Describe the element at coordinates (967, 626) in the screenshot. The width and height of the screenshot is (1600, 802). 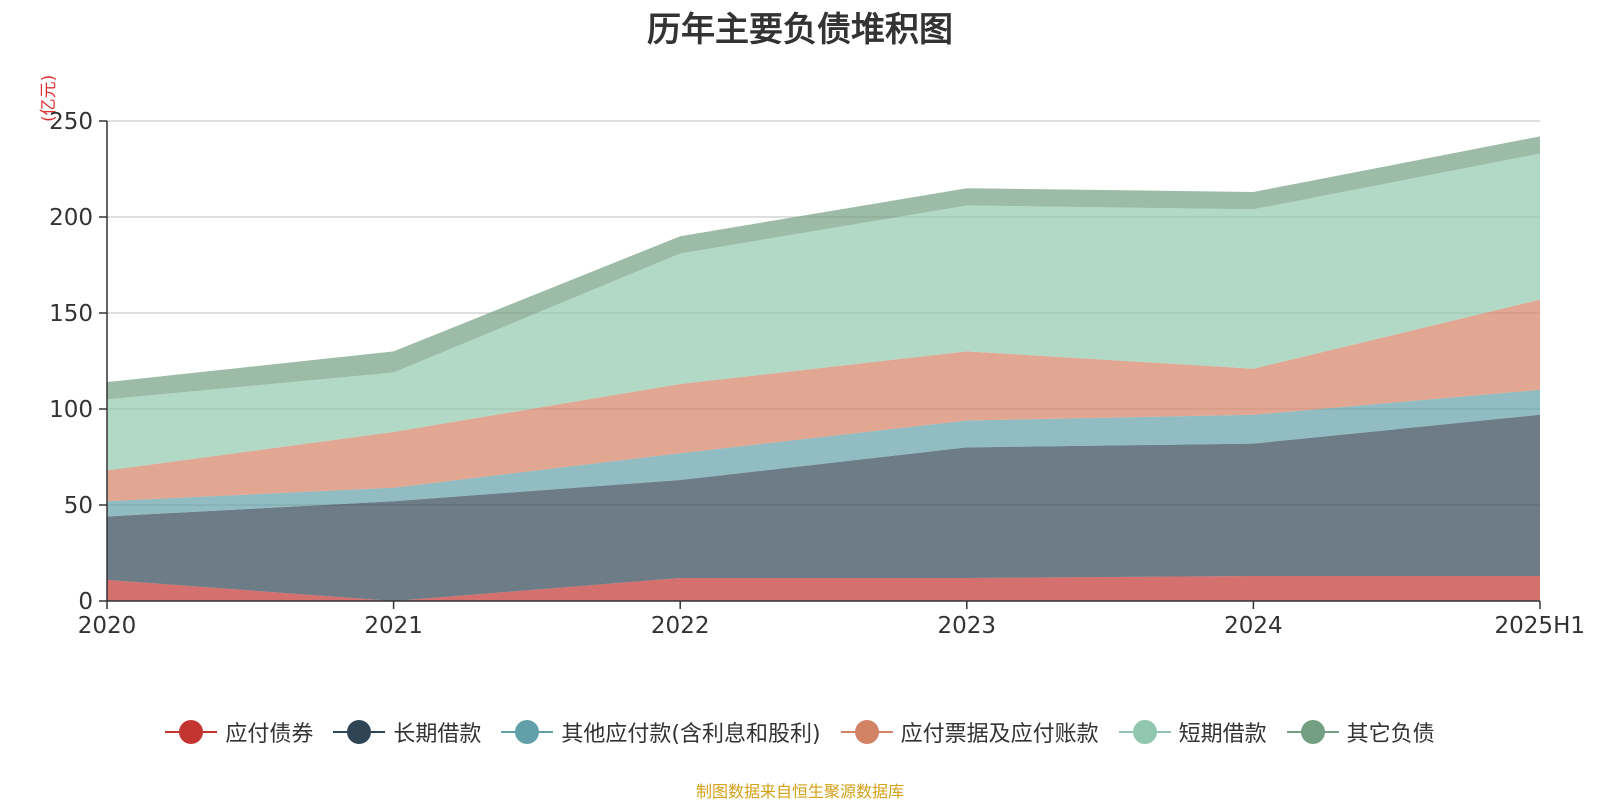
I see `x-tick-label: 2023` at that location.